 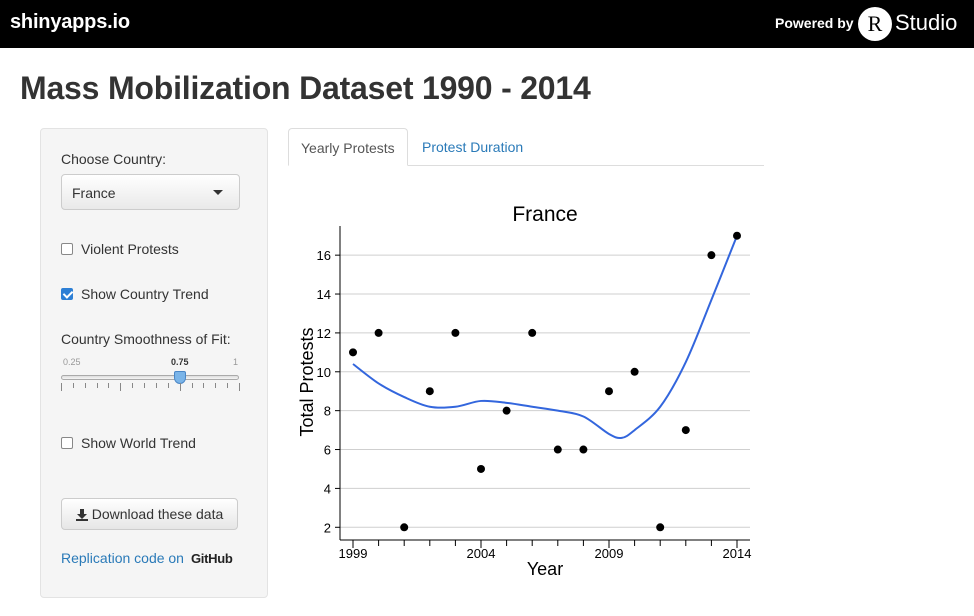 What do you see at coordinates (157, 514) in the screenshot?
I see `download-label: Download these data` at bounding box center [157, 514].